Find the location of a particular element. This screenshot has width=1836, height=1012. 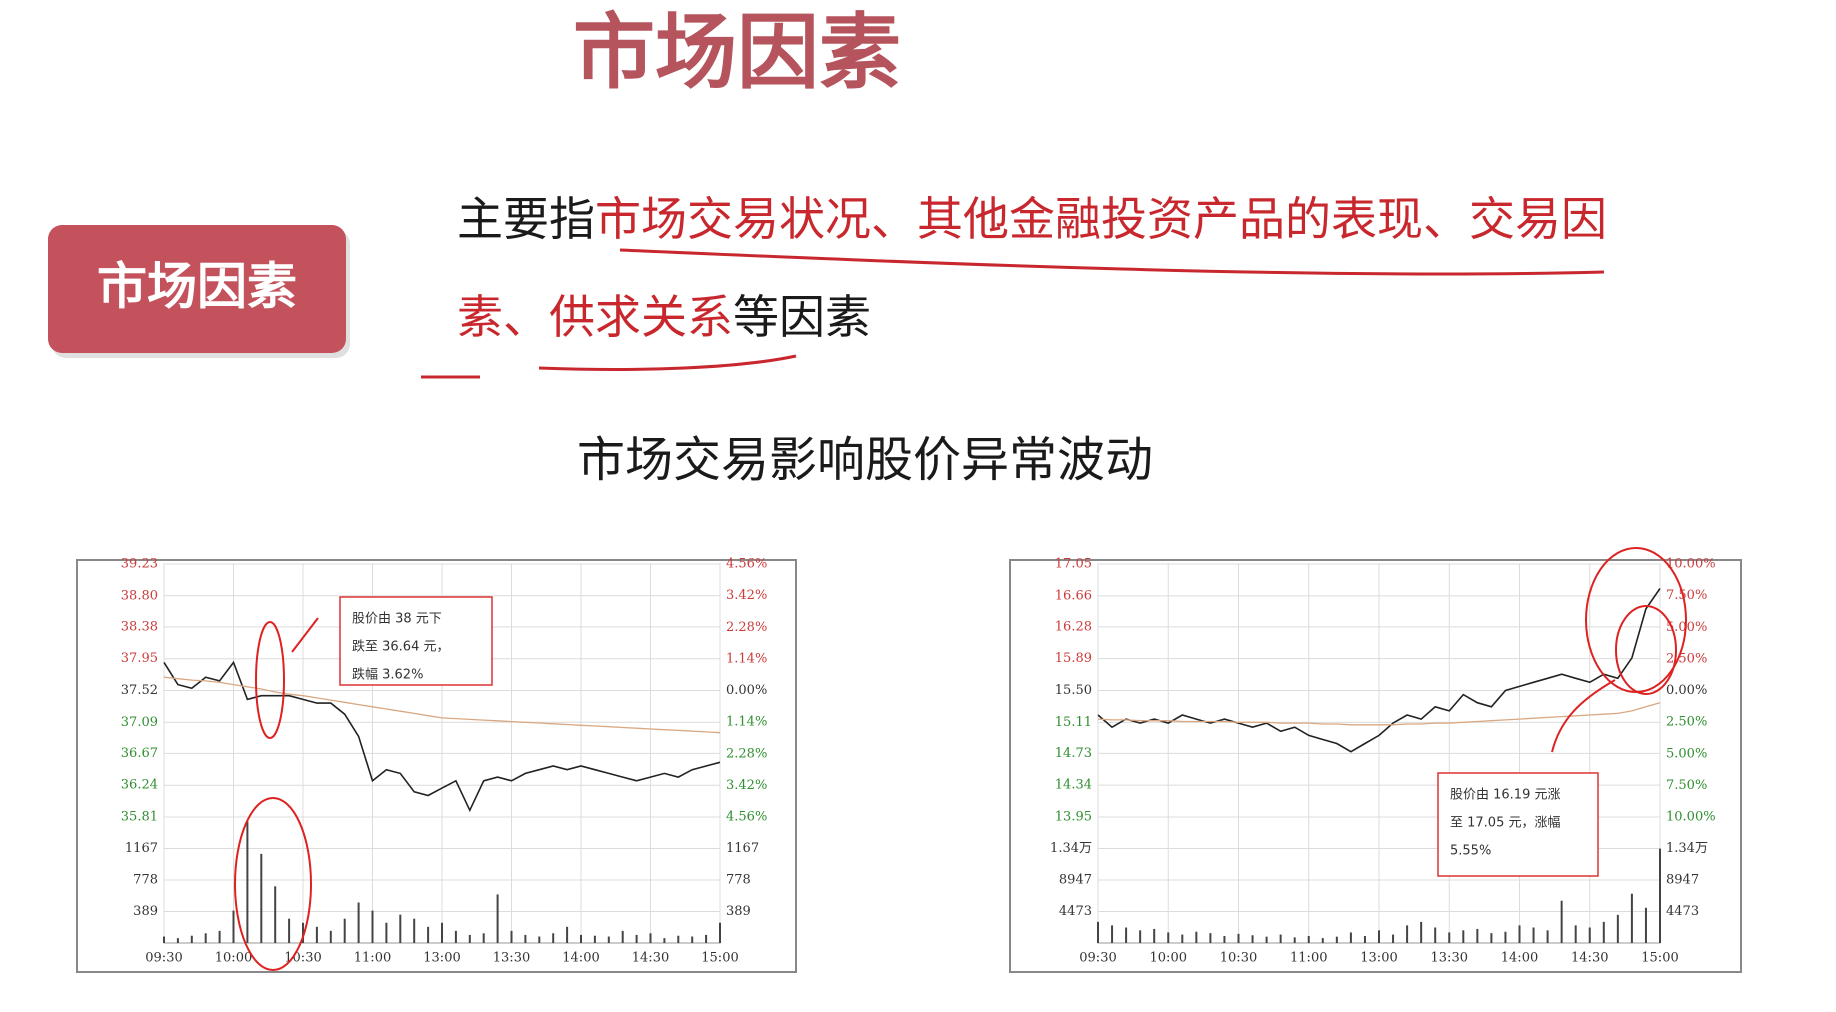

y-tick-label: 15.50 is located at coordinates (1073, 690).